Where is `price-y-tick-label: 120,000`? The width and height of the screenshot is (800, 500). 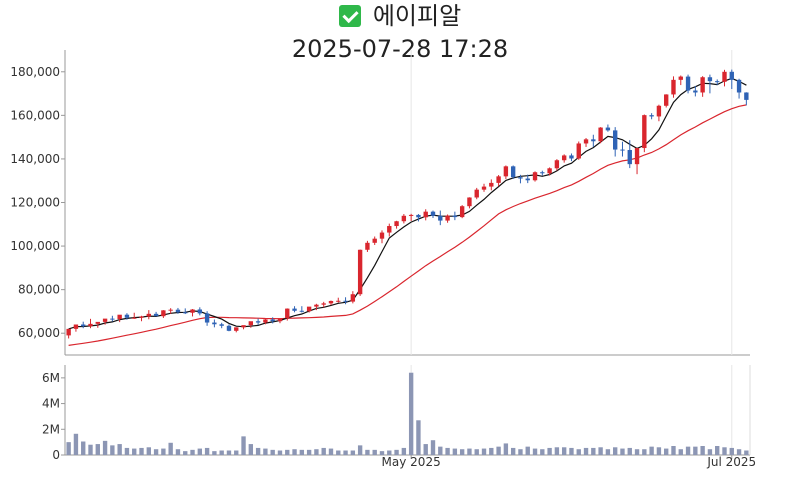 price-y-tick-label: 120,000 is located at coordinates (35, 203).